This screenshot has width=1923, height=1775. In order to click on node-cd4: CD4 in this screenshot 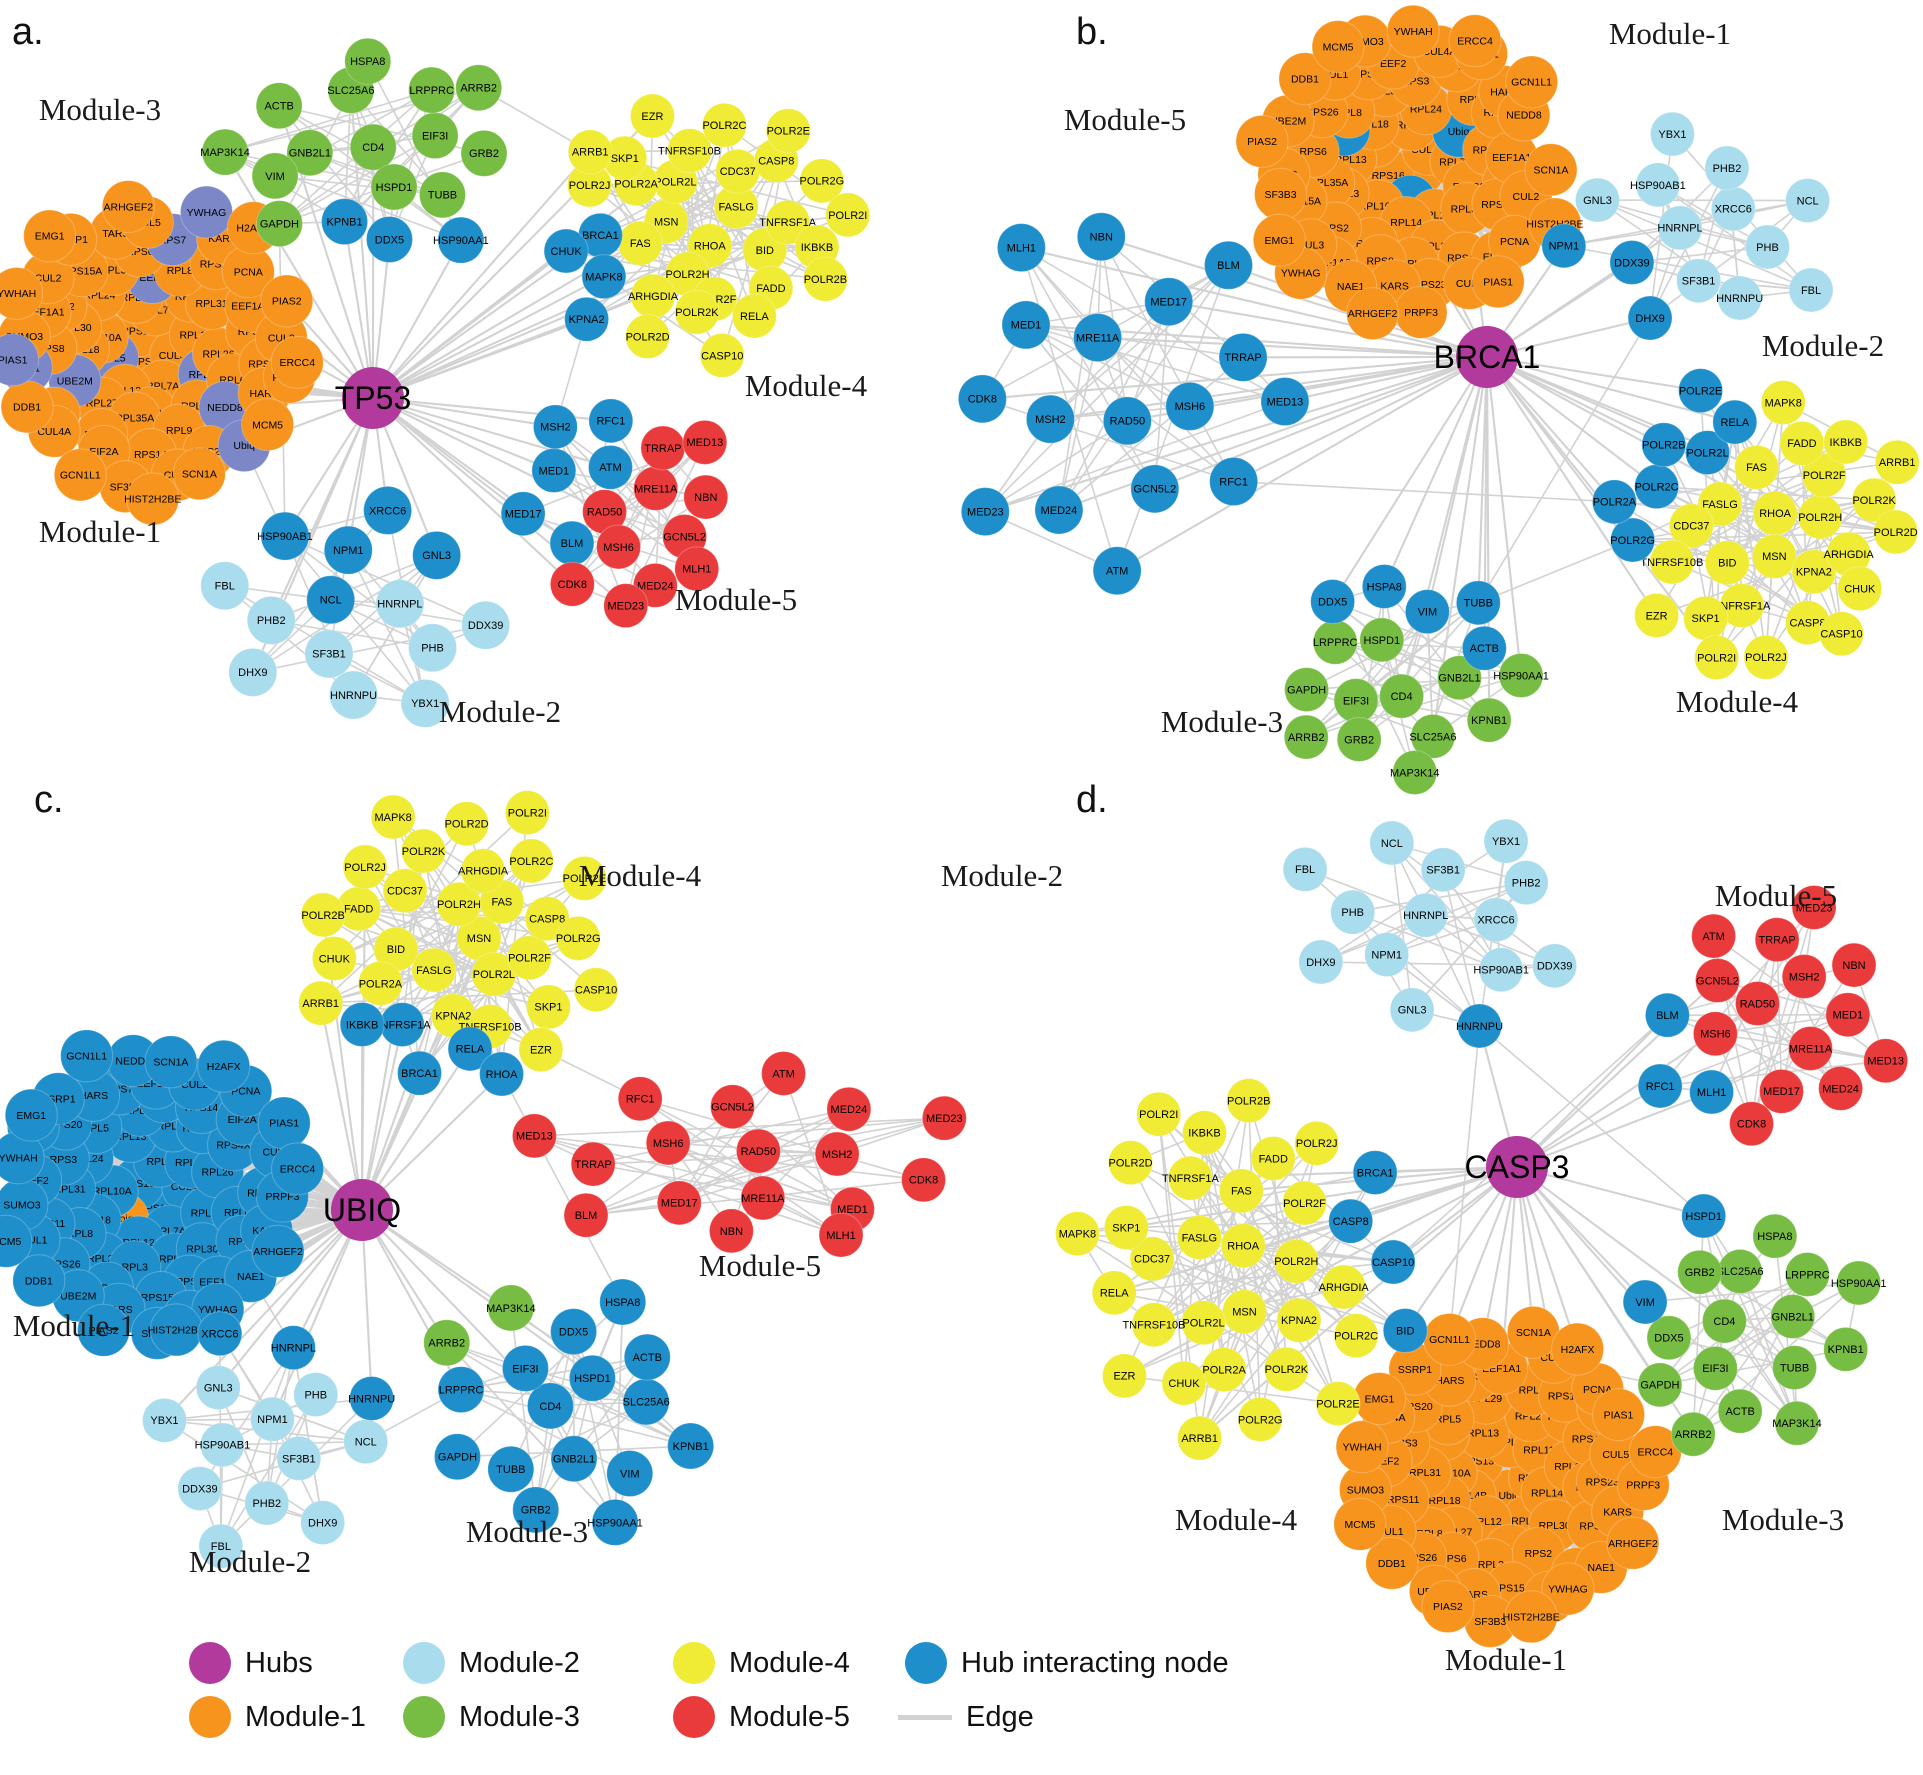, I will do `click(1724, 1321)`.